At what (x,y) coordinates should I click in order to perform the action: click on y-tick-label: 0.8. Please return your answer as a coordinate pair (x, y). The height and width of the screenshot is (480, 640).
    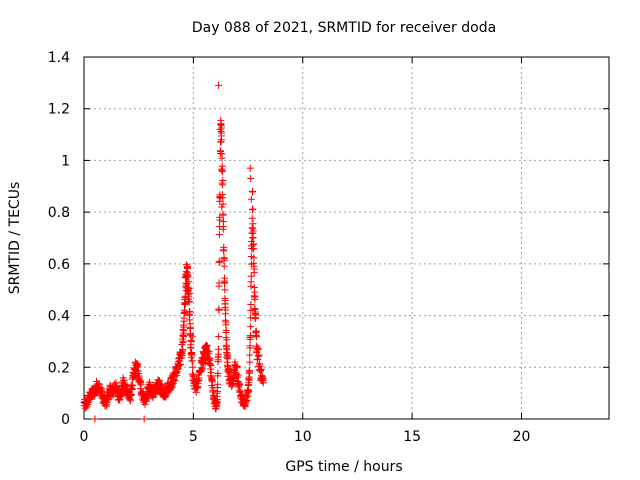
    Looking at the image, I should click on (59, 213).